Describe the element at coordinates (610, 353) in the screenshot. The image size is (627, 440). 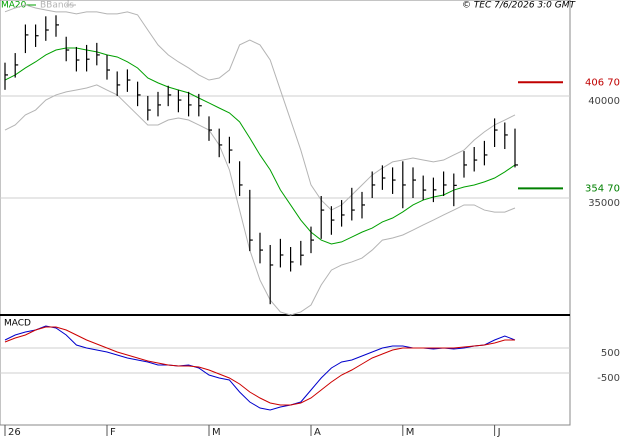
I see `y-tick-label: 500` at that location.